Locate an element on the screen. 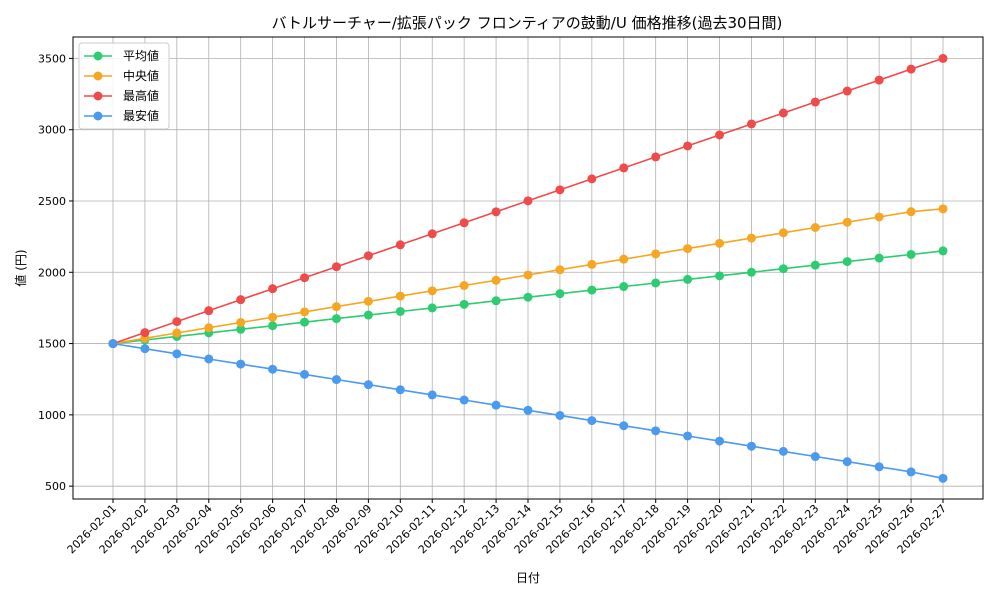  legend-label: 最安値 is located at coordinates (141, 115).